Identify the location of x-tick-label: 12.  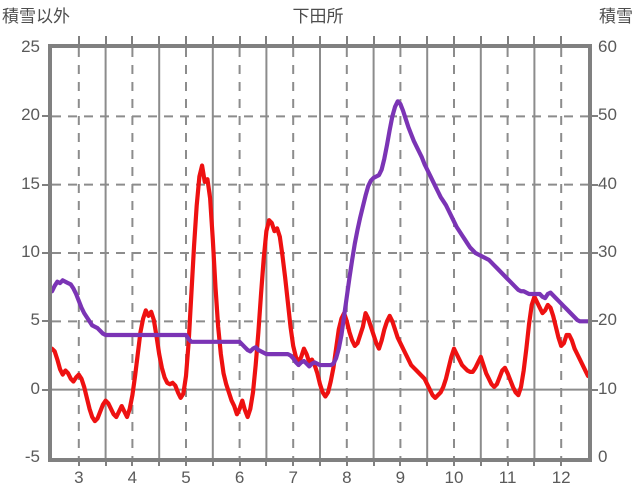
(561, 477).